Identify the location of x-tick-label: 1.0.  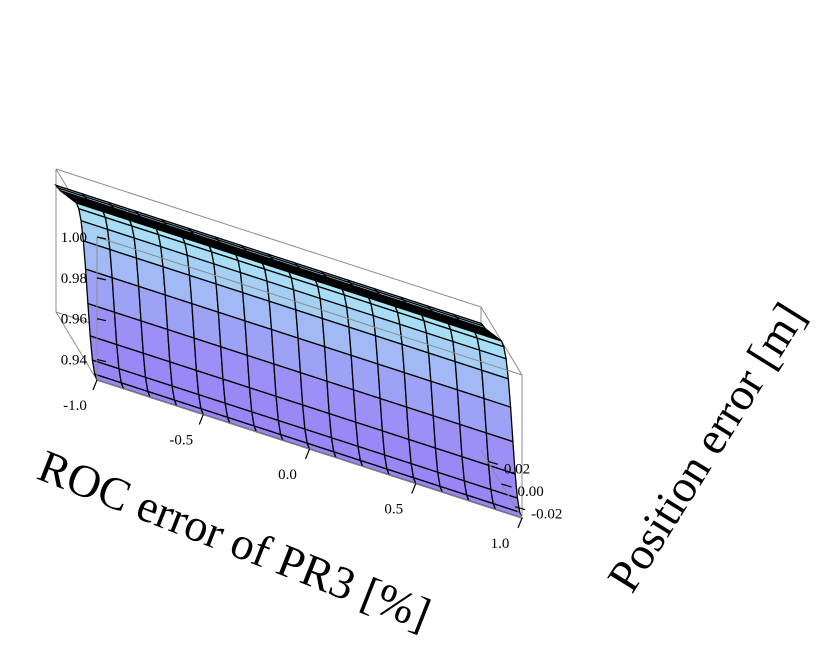
(500, 544).